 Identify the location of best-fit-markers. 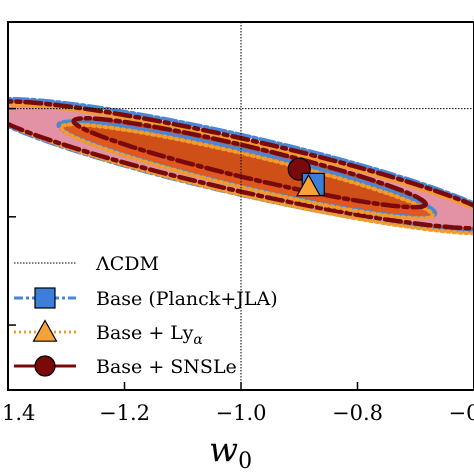
(306, 177).